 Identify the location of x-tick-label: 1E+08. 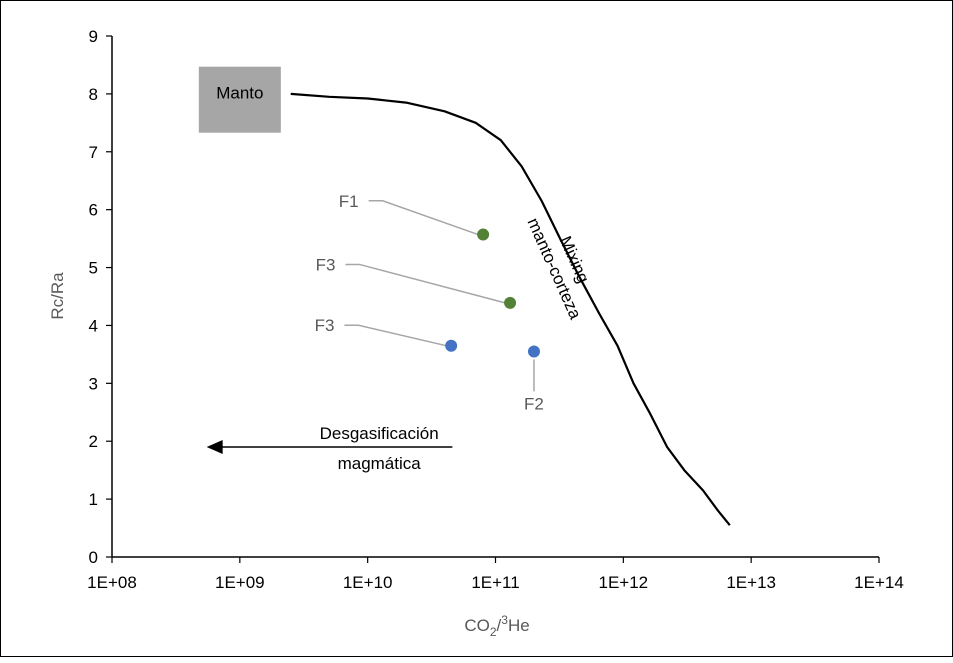
(112, 582).